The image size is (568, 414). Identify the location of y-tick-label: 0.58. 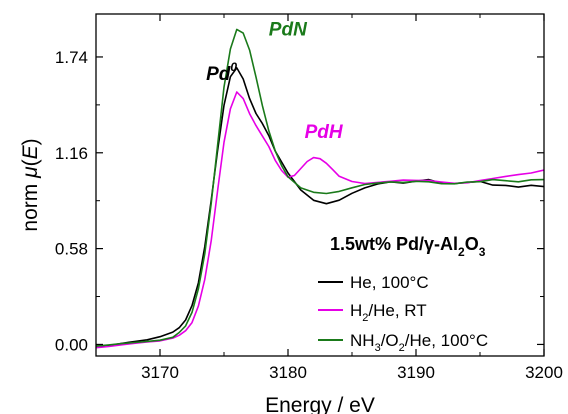
(71, 249).